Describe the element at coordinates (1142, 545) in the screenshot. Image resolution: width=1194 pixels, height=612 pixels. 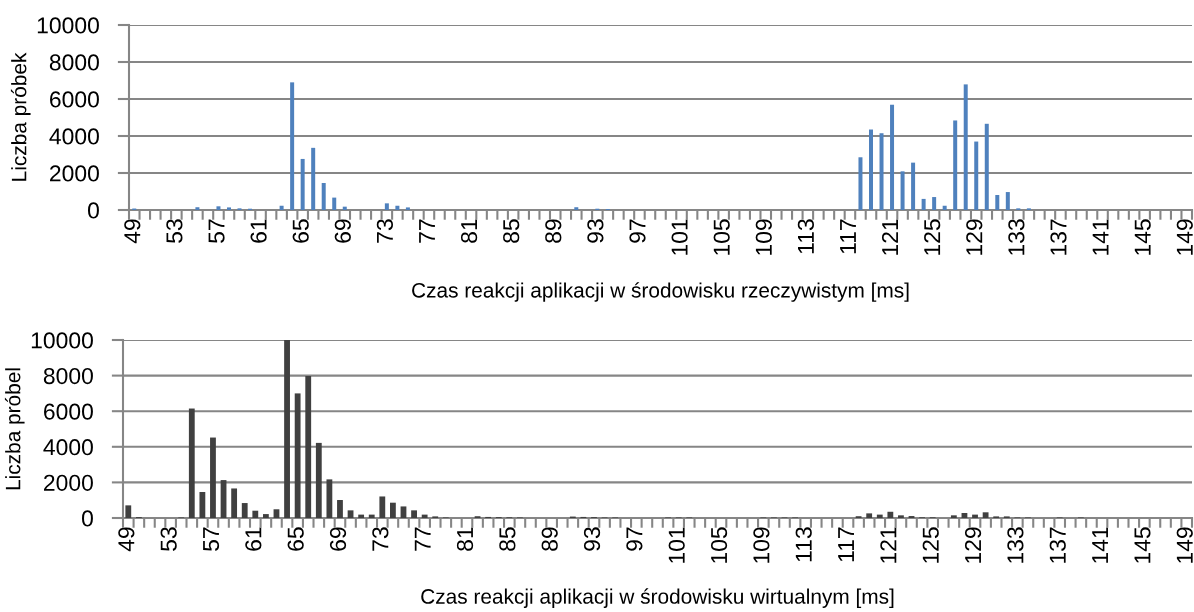
I see `x-tick-label: 145` at that location.